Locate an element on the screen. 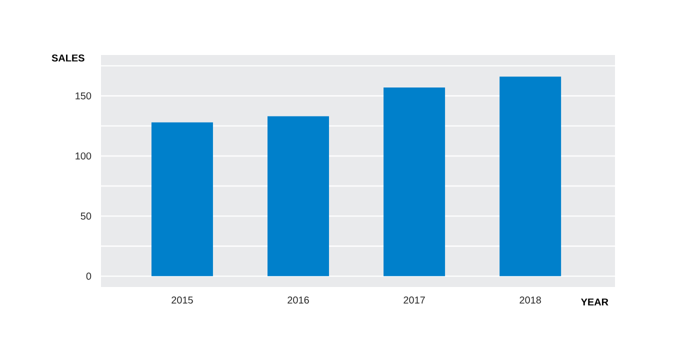 This screenshot has width=686, height=343. y-tick-label: 100 is located at coordinates (84, 156).